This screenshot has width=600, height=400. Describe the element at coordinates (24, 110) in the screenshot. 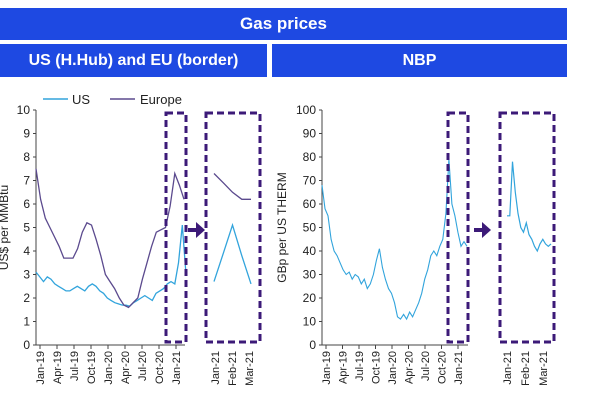

I see `left-y-tick-label: 10` at that location.